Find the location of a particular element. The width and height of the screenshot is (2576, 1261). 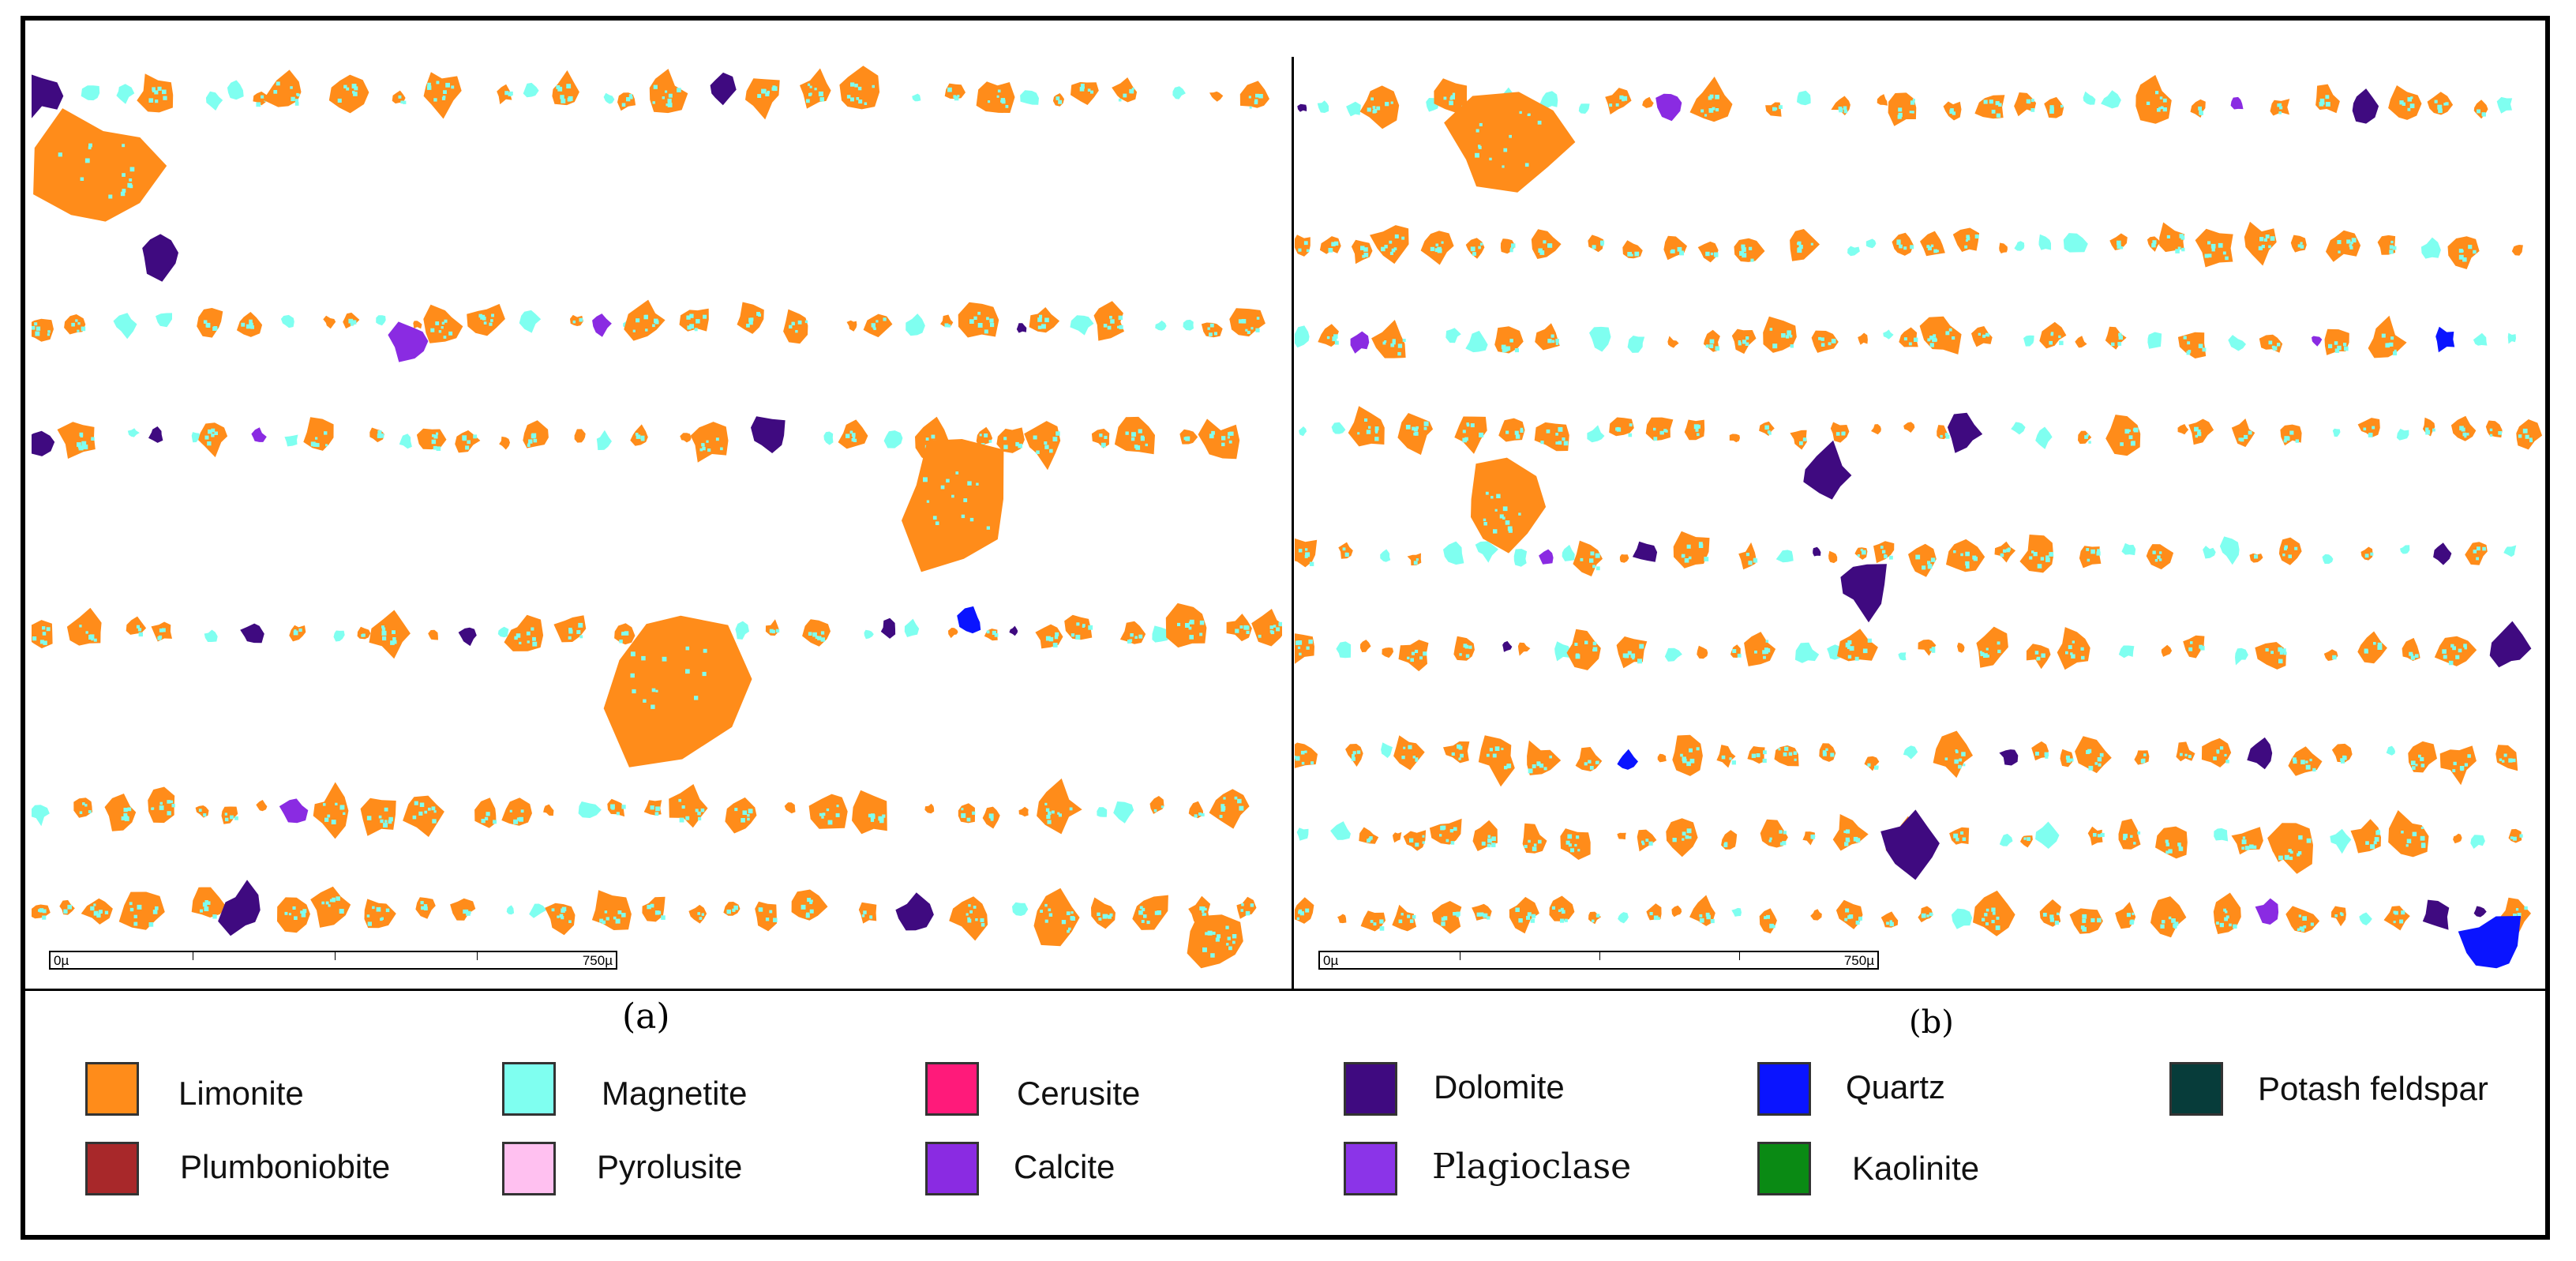

legend-label: Plumboniobite is located at coordinates (285, 1166).